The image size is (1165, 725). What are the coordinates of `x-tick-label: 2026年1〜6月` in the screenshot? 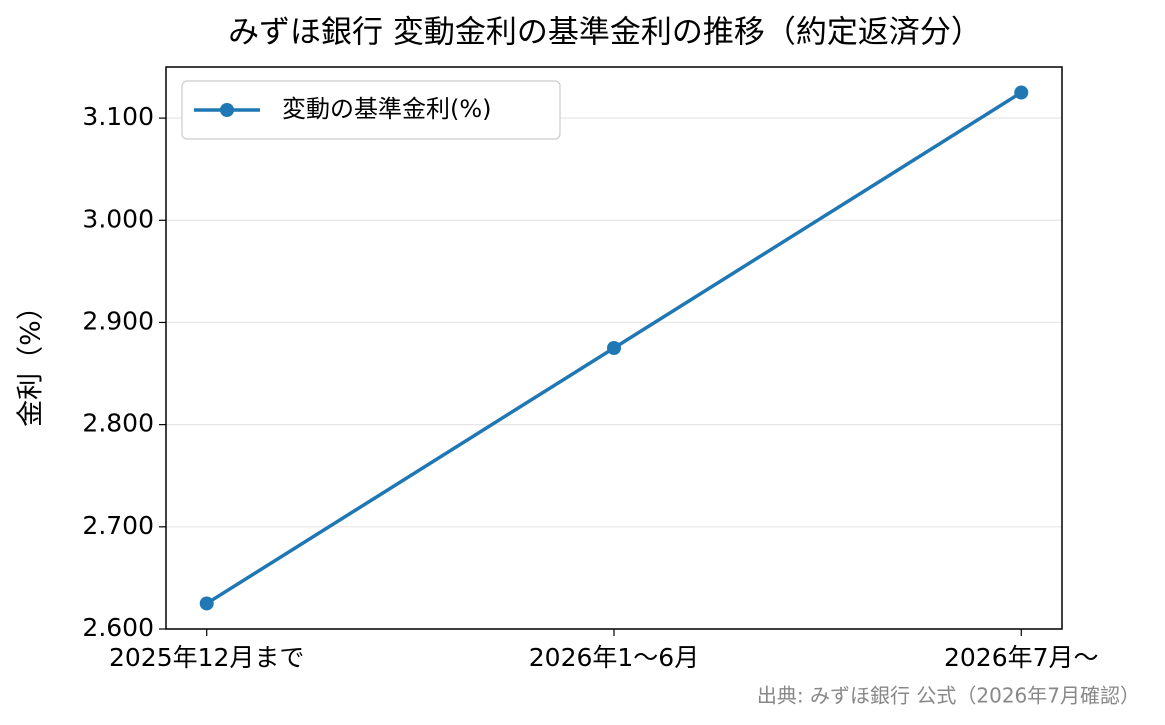 It's located at (614, 657).